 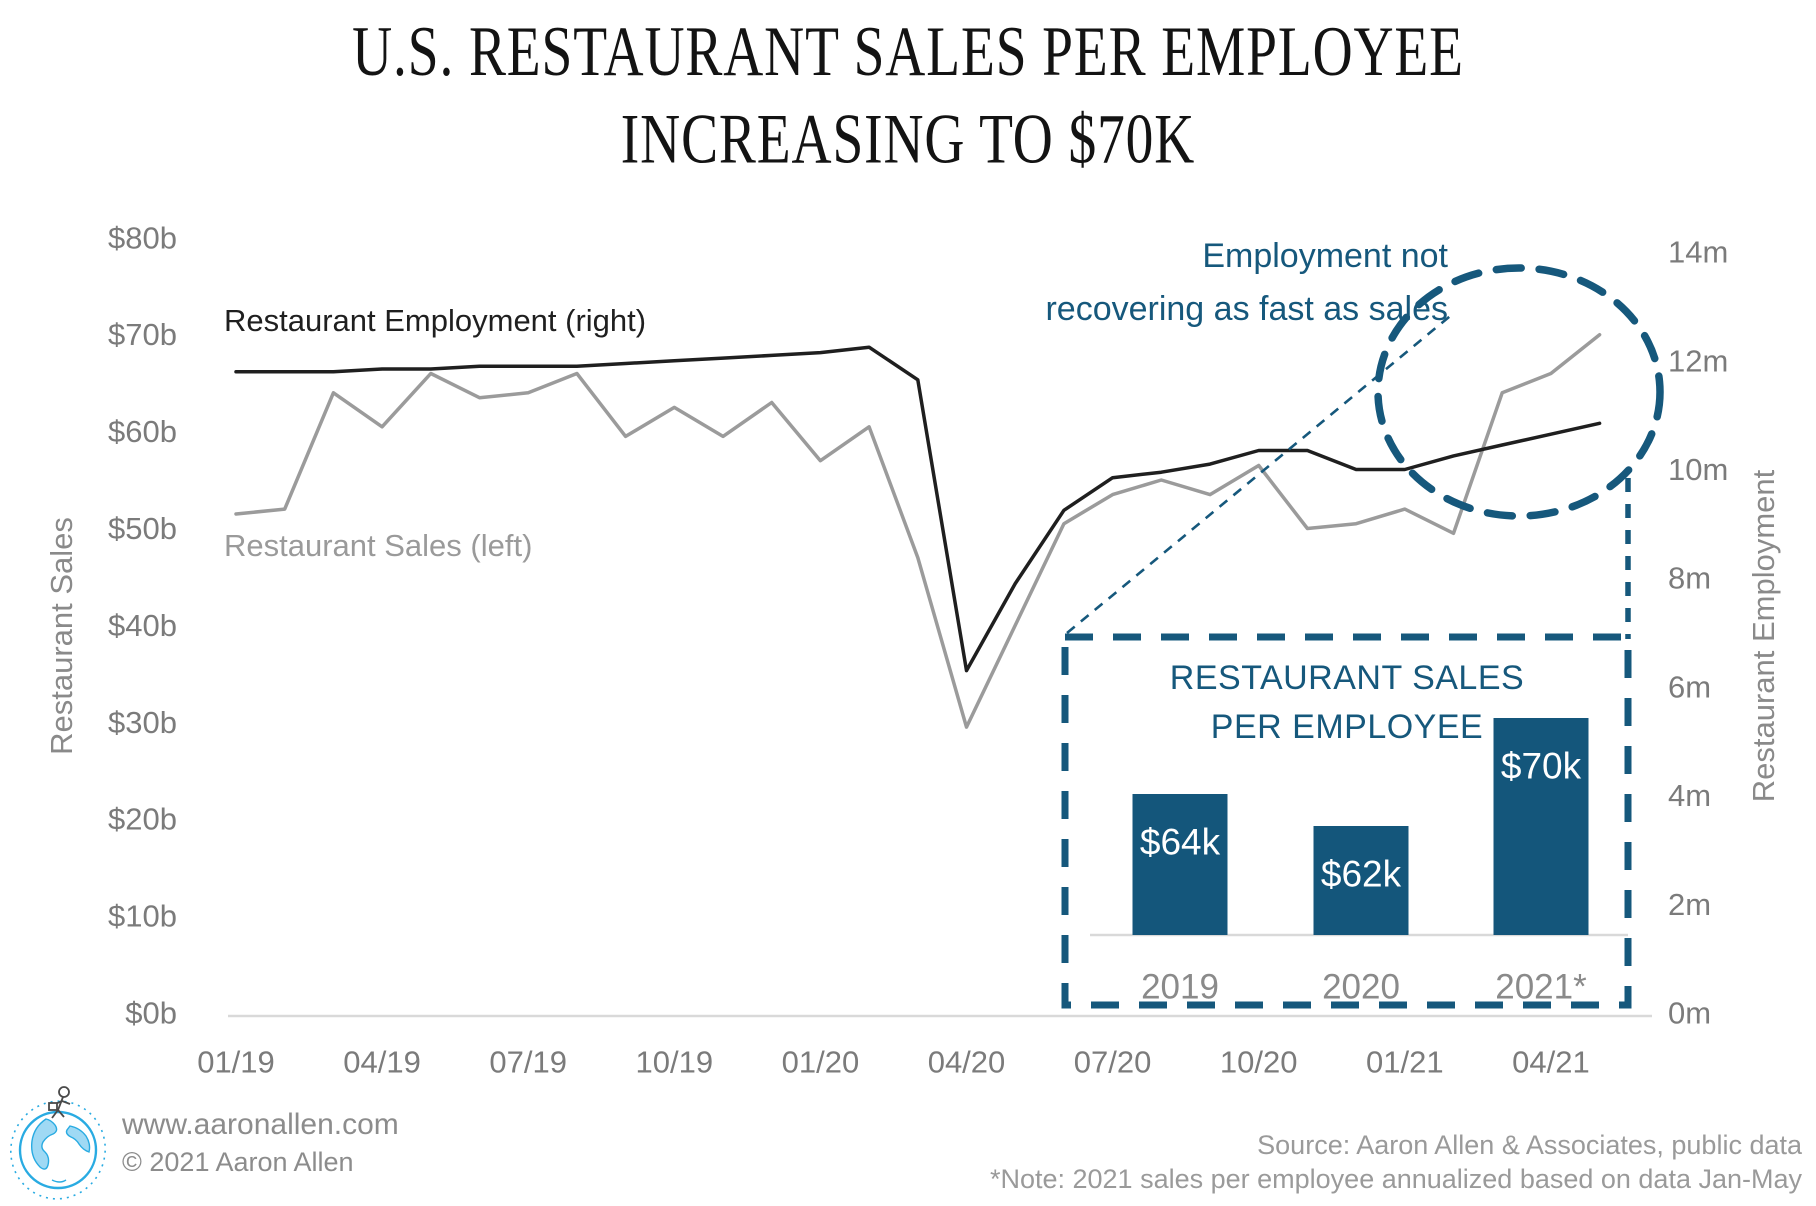 What do you see at coordinates (908, 139) in the screenshot?
I see `page-title-line2: INCREASING TO $70K` at bounding box center [908, 139].